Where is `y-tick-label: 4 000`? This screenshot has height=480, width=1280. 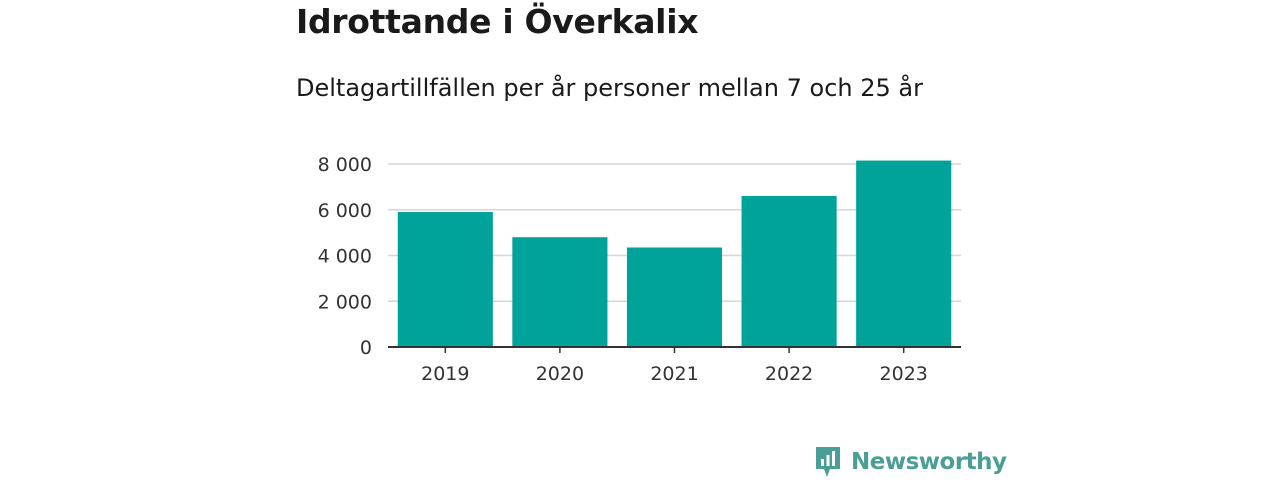
y-tick-label: 4 000 is located at coordinates (345, 257).